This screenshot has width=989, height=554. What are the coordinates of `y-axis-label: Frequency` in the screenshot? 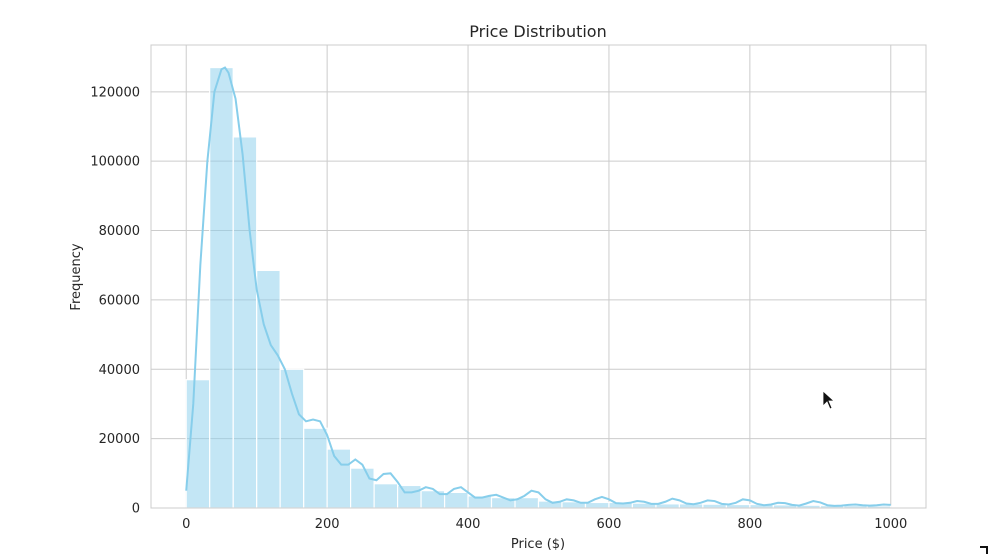 It's located at (76, 276).